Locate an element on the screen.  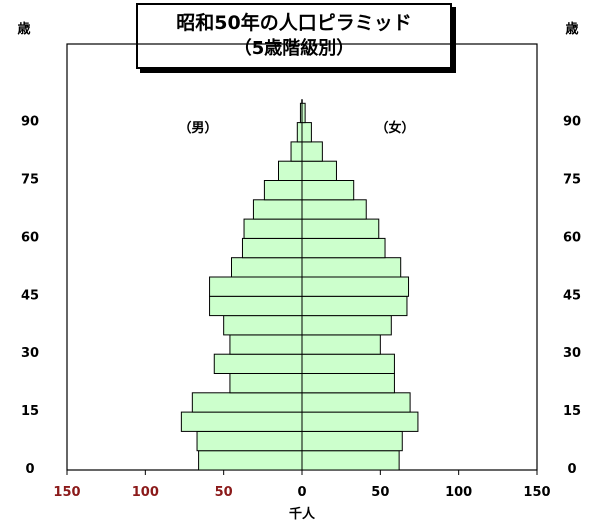
y-tick-left-0: 0 is located at coordinates (29, 469).